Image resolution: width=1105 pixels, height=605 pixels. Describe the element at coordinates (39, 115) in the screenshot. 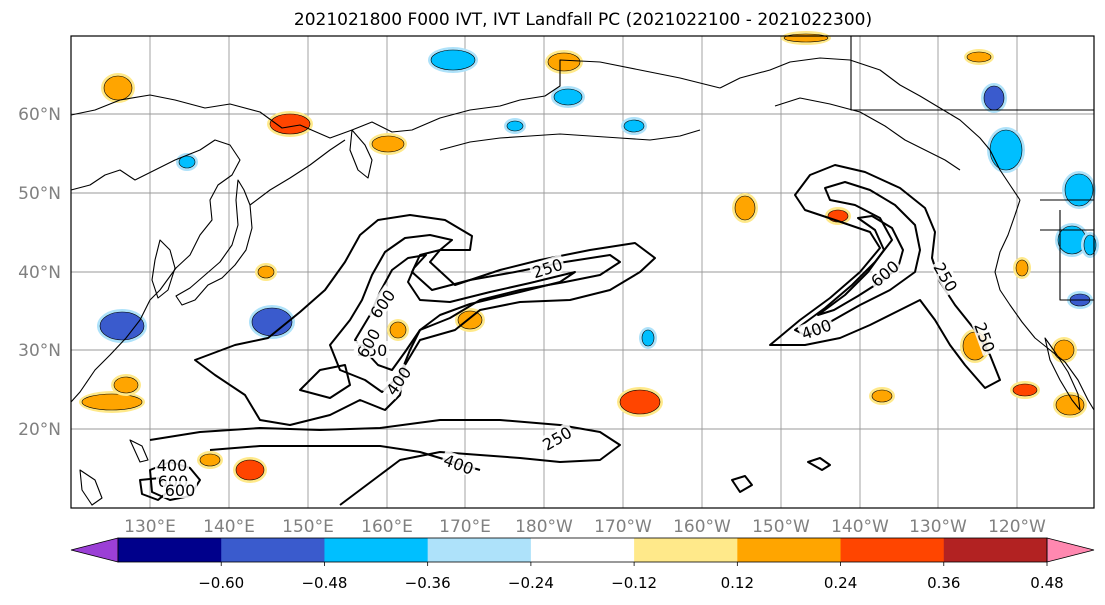

I see `y-tick-label: 60°N` at that location.